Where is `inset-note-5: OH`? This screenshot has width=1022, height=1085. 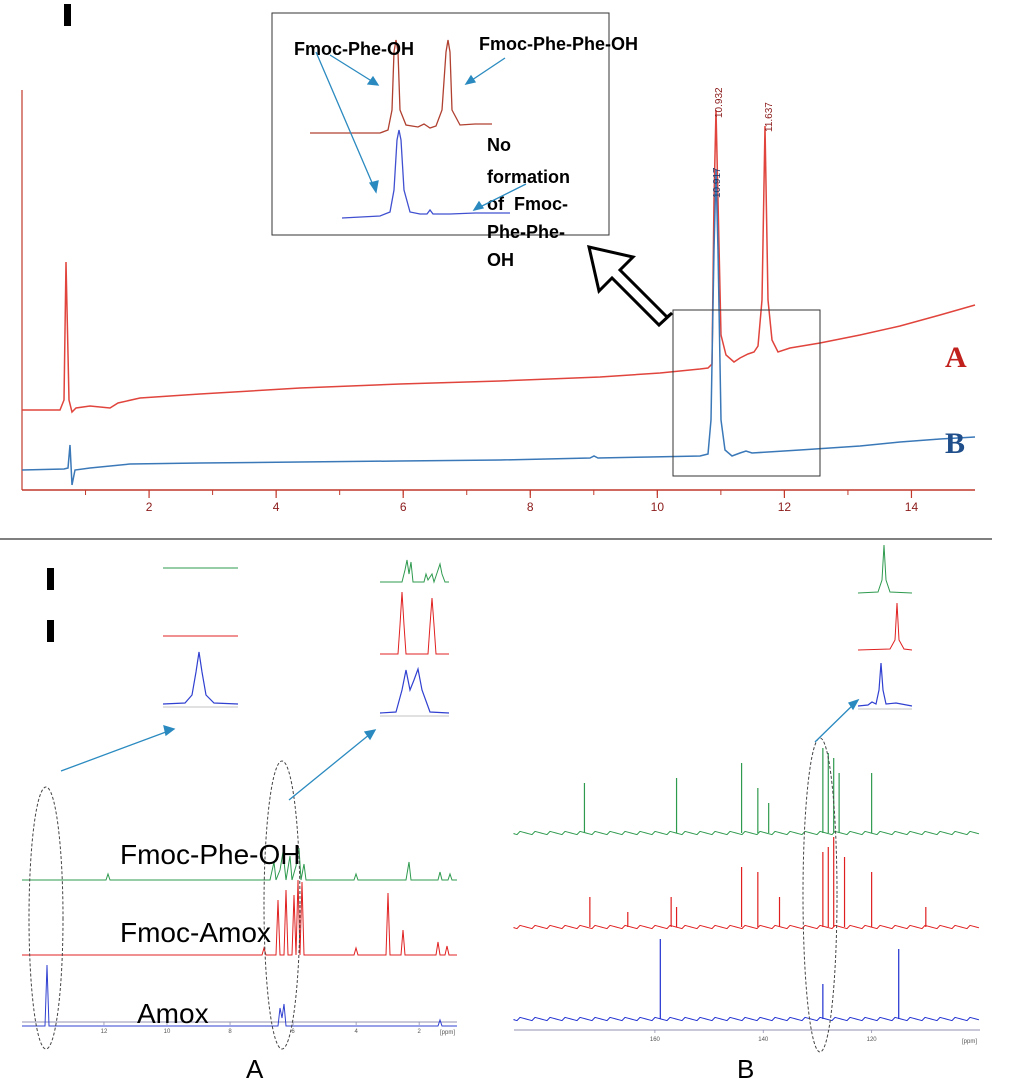
inset-note-5: OH is located at coordinates (500, 260).